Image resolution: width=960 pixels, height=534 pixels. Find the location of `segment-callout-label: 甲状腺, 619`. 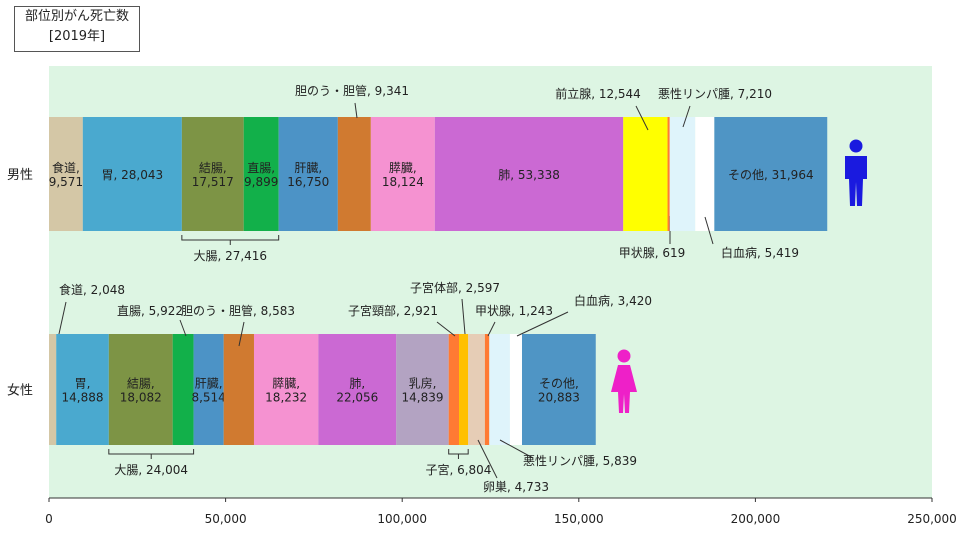

segment-callout-label: 甲状腺, 619 is located at coordinates (652, 253).